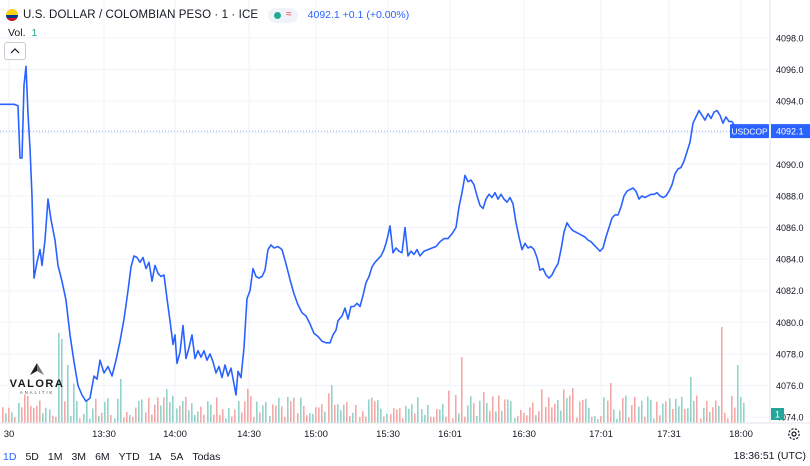 This screenshot has width=810, height=466. Describe the element at coordinates (10, 457) in the screenshot. I see `timeframe-button-1d: 1D` at that location.